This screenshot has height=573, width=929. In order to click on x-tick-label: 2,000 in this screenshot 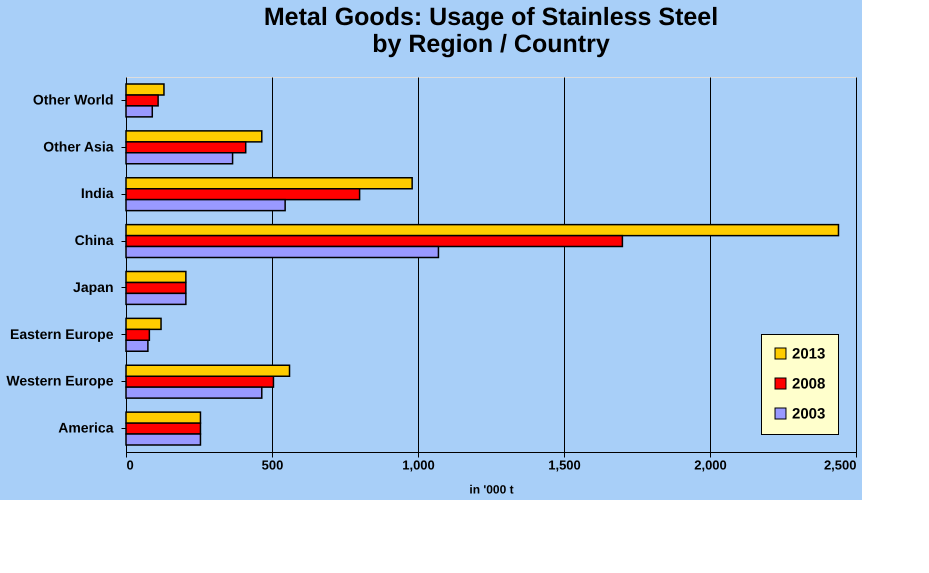, I will do `click(710, 465)`.